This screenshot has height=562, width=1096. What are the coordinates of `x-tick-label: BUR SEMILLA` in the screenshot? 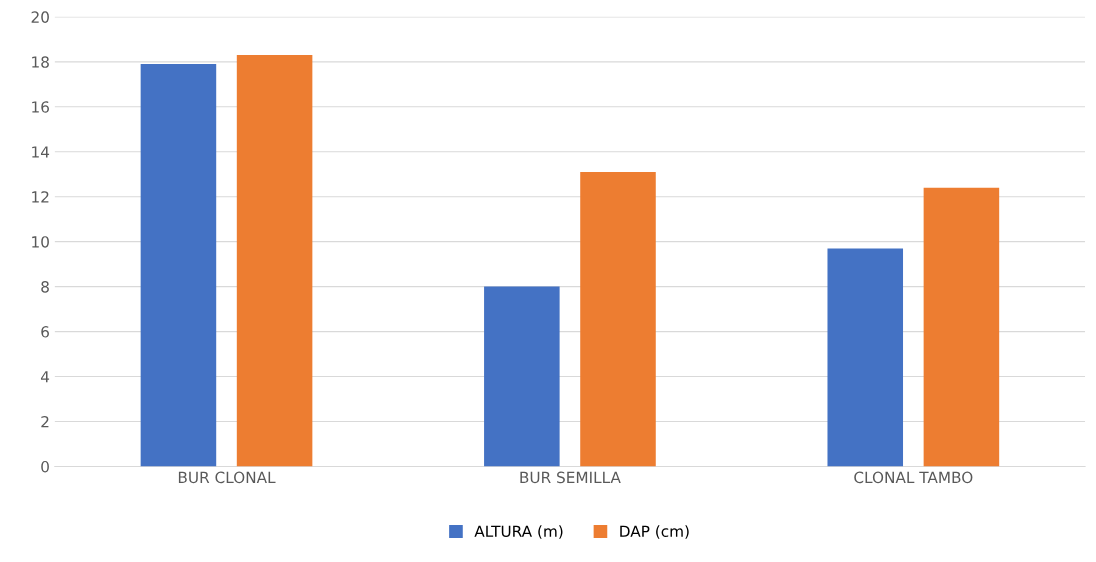 It's located at (570, 477).